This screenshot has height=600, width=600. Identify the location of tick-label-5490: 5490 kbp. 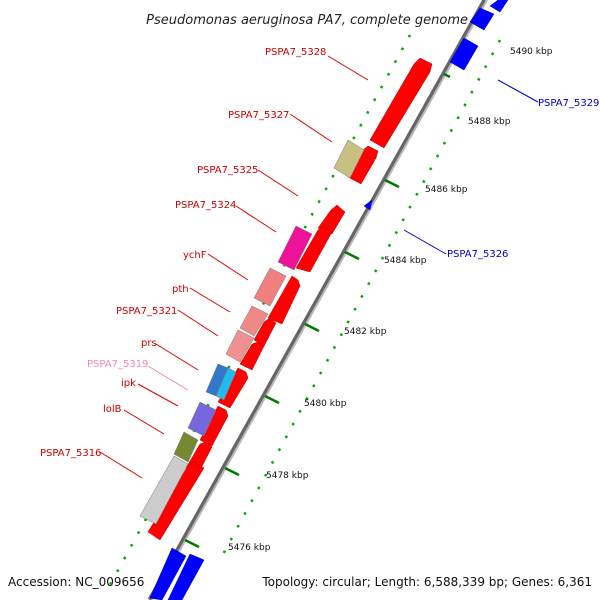
(531, 52).